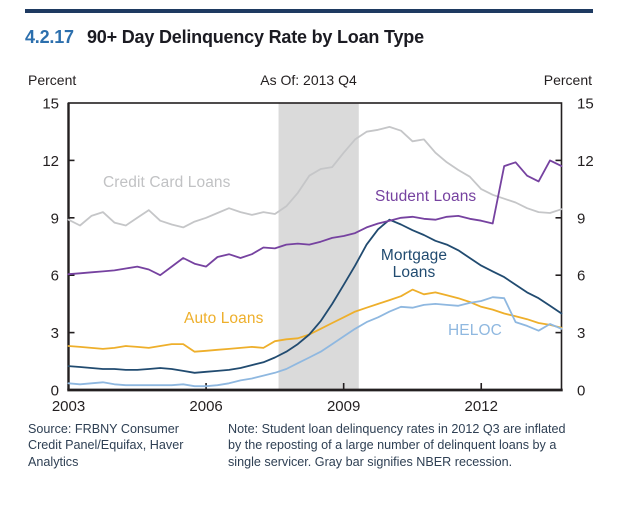 The width and height of the screenshot is (617, 512). Describe the element at coordinates (52, 80) in the screenshot. I see `y-axis-unit-left: Percent` at that location.